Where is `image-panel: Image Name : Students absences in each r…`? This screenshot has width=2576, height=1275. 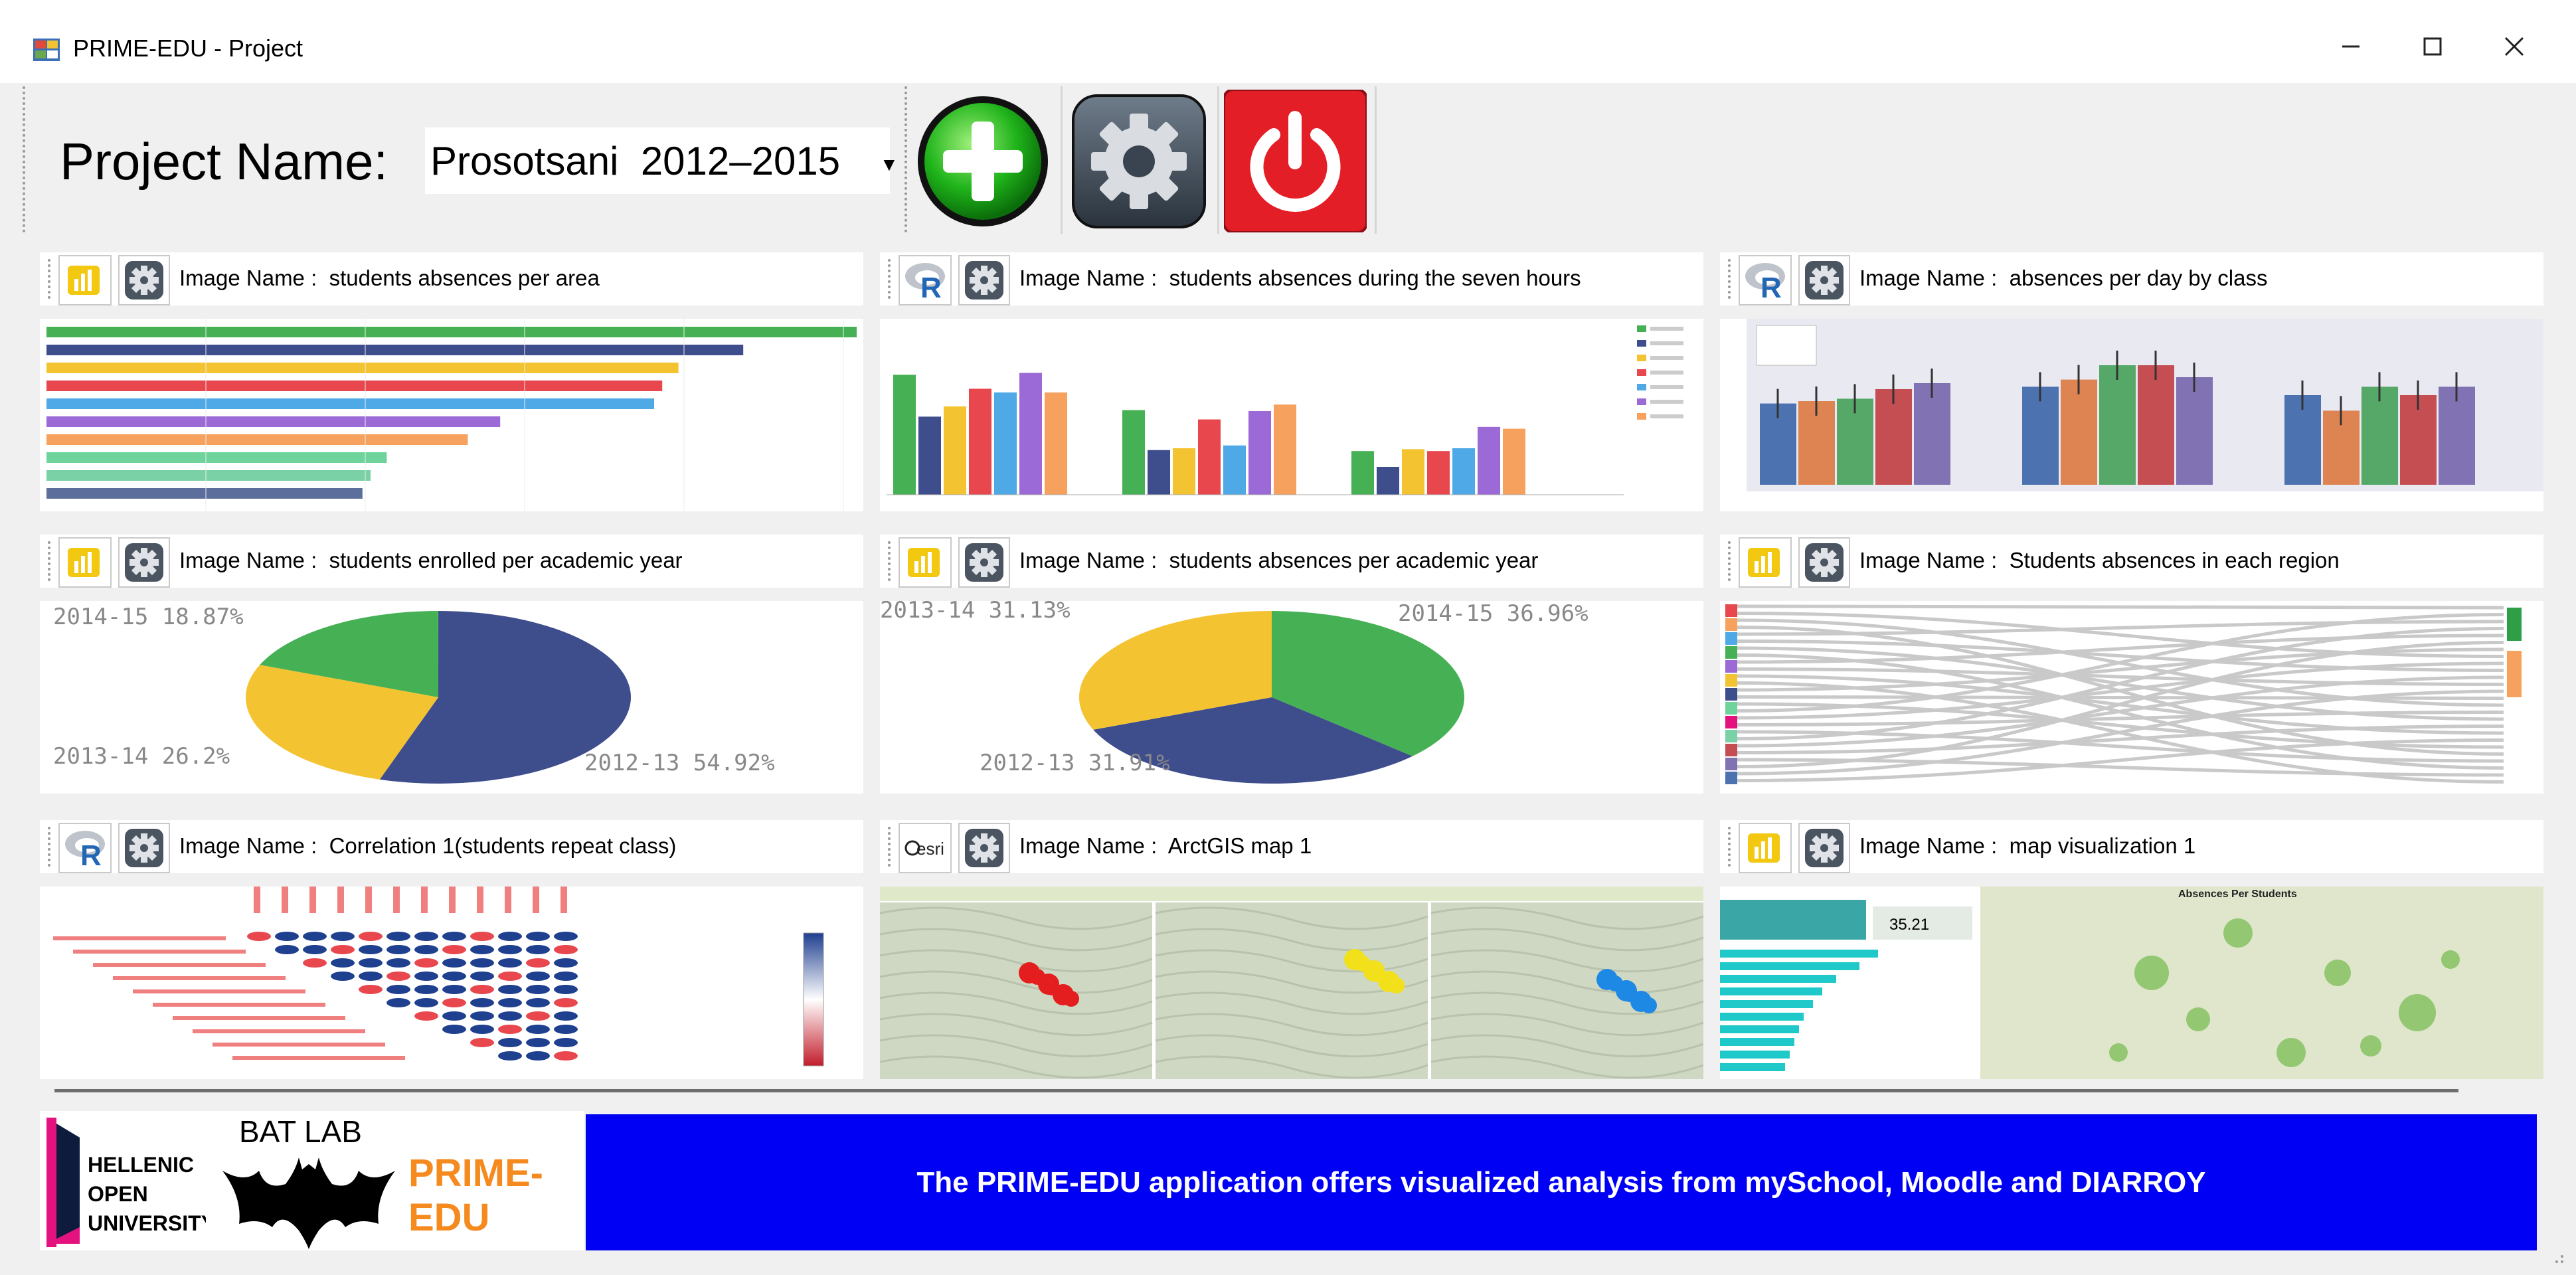 image-panel: Image Name : Students absences in each r… is located at coordinates (2131, 667).